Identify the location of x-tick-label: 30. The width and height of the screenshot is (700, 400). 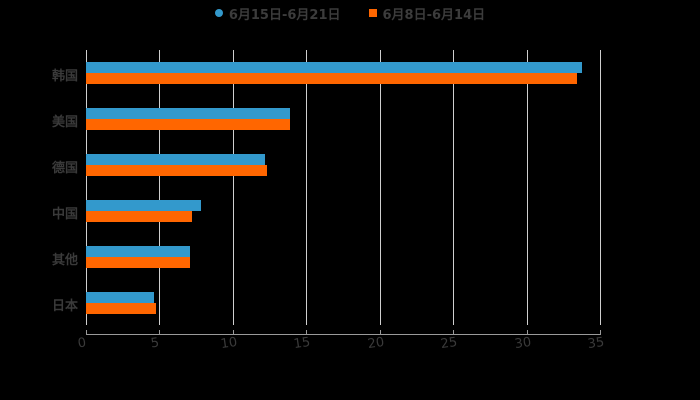
(523, 343).